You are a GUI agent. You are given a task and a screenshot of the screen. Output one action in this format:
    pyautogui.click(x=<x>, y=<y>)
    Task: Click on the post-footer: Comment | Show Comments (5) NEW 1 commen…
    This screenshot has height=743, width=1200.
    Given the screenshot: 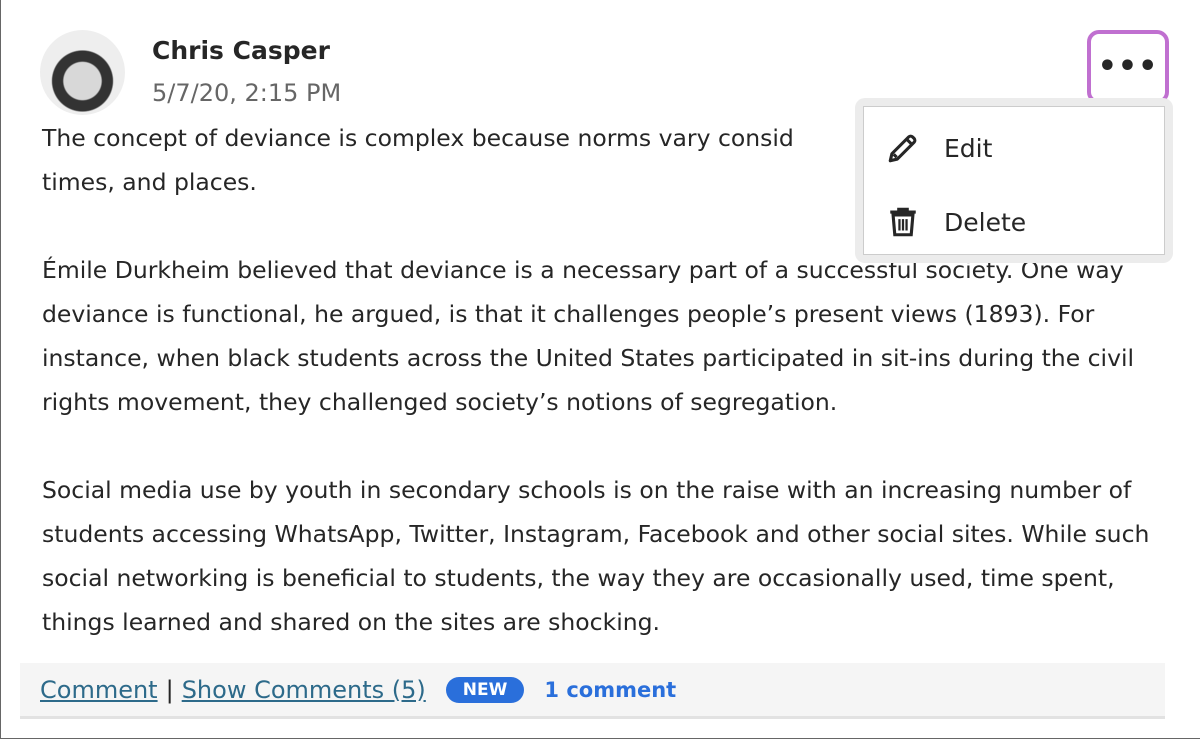 What is the action you would take?
    pyautogui.click(x=592, y=691)
    